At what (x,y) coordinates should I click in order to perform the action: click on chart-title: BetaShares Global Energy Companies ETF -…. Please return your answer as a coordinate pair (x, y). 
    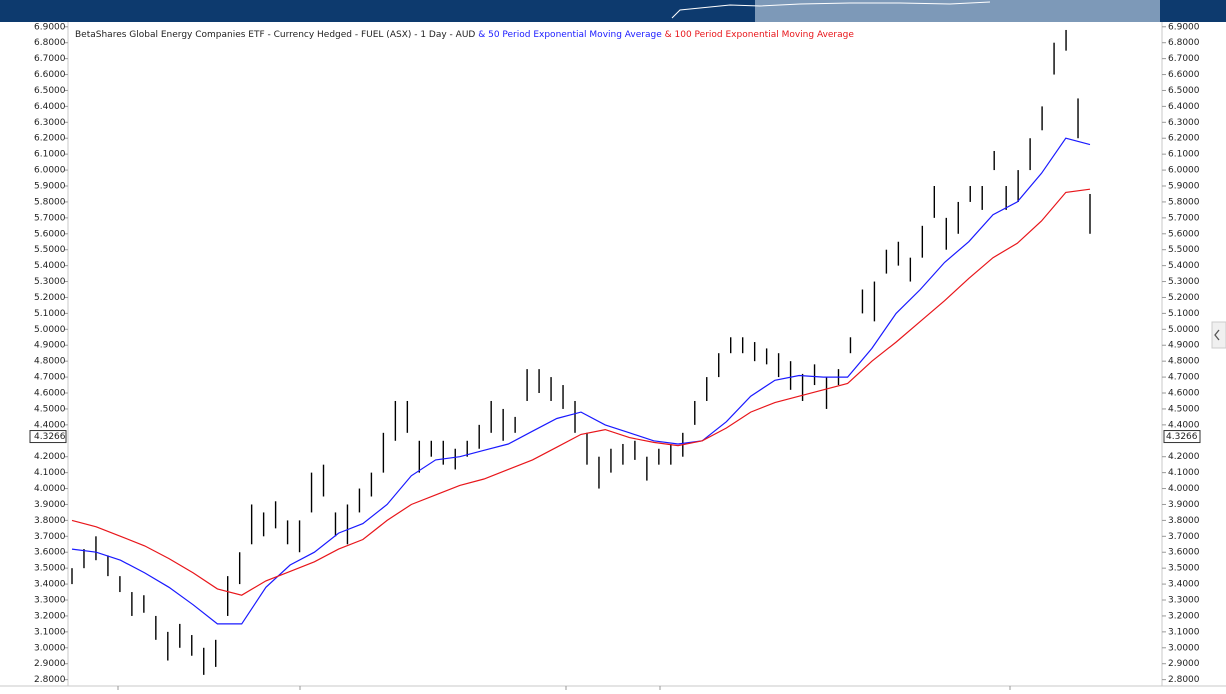
    Looking at the image, I should click on (464, 35).